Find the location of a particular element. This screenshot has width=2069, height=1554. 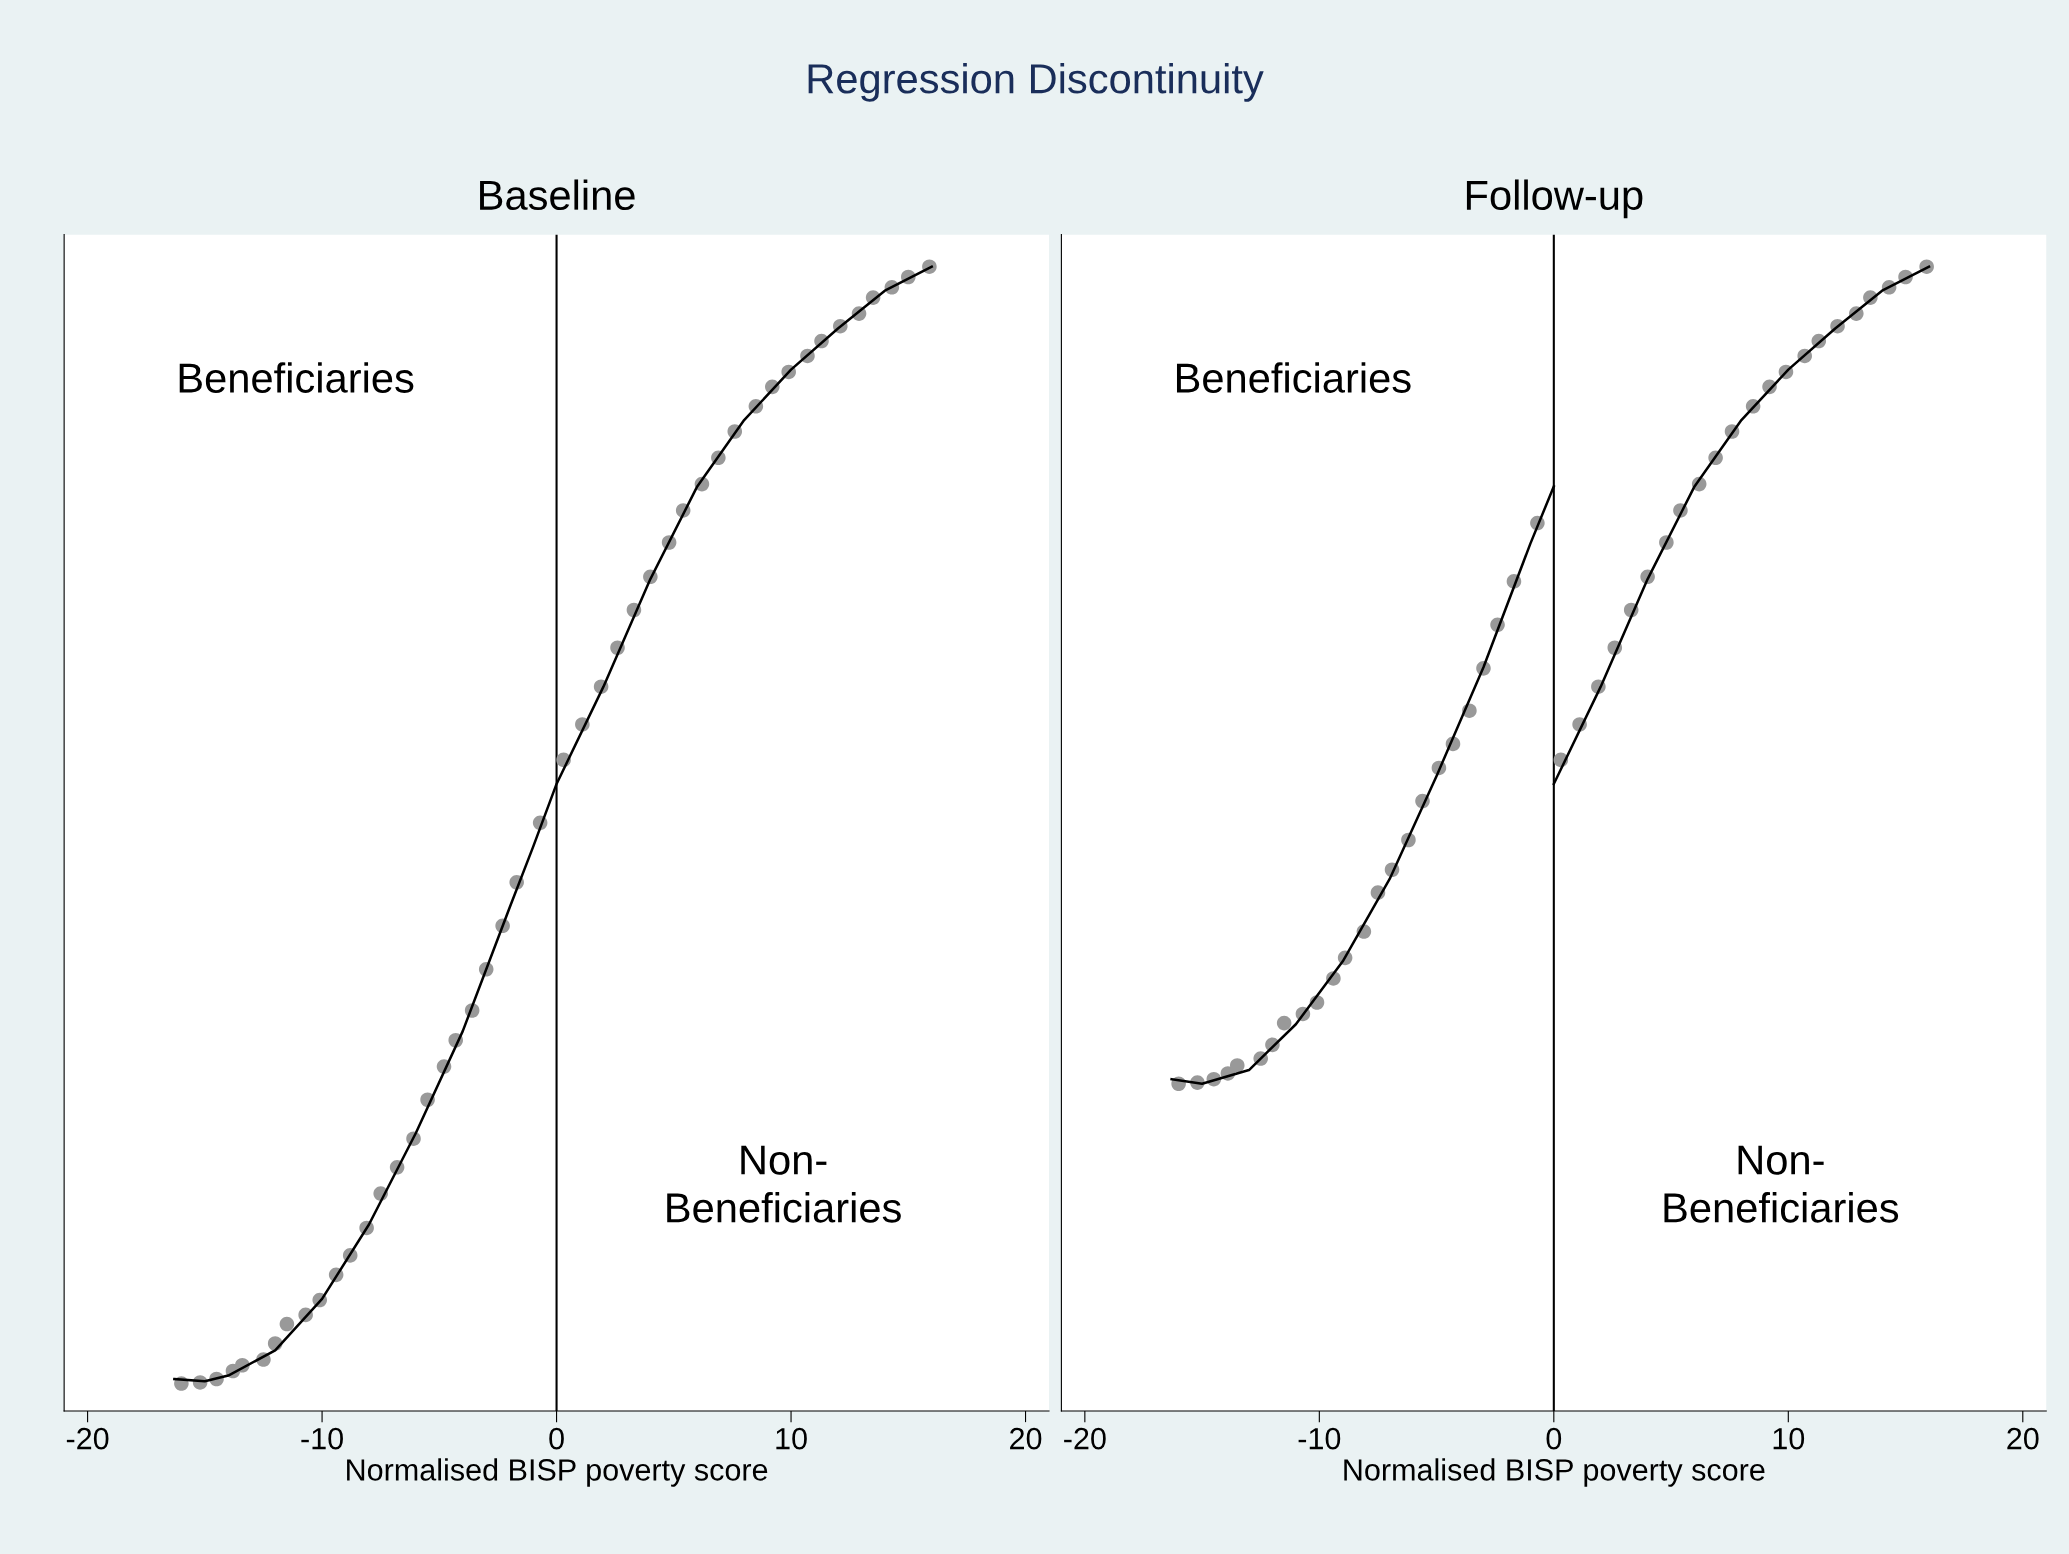

chart-subtitle: Baseline is located at coordinates (557, 195).